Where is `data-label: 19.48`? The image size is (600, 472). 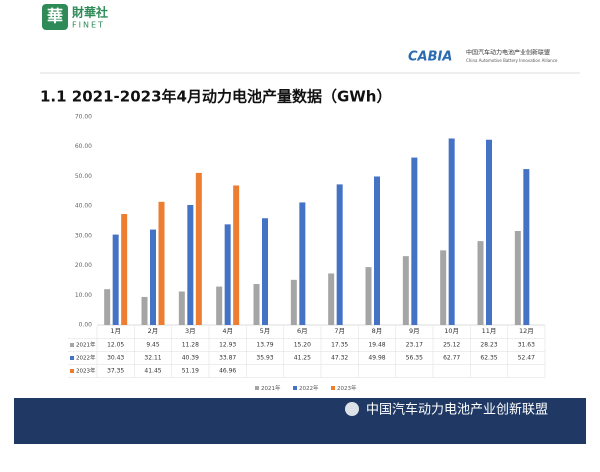
data-label: 19.48 is located at coordinates (376, 345).